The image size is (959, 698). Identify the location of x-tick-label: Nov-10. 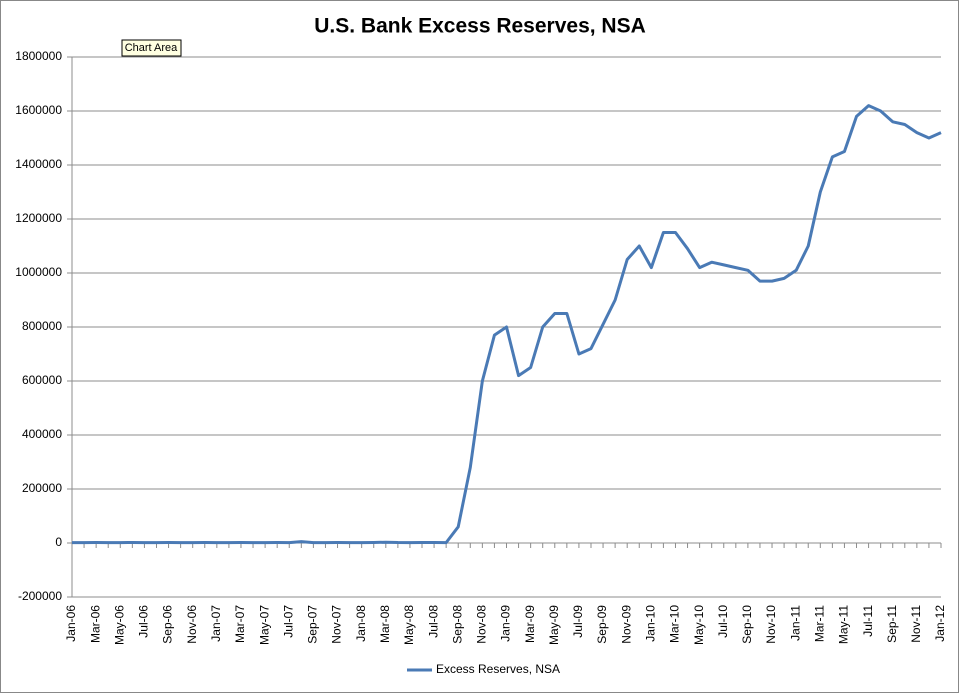
(771, 624).